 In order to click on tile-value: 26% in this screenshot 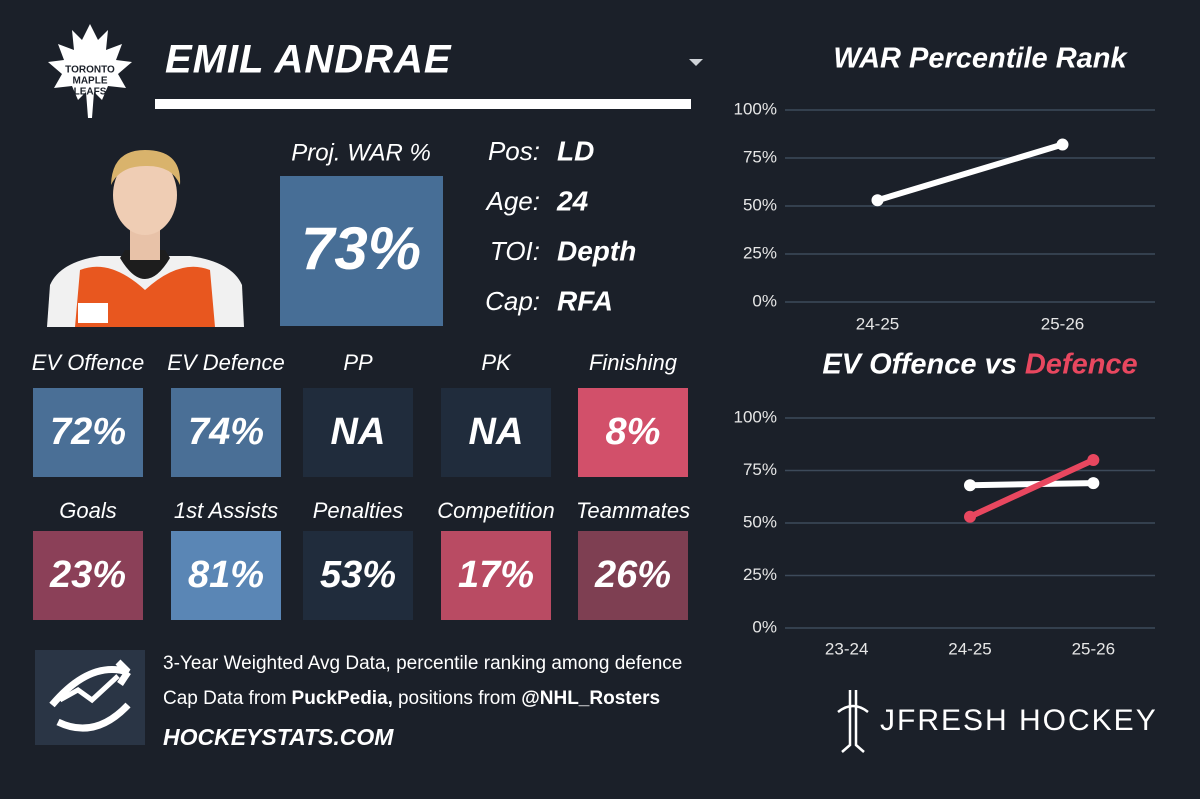, I will do `click(632, 575)`.